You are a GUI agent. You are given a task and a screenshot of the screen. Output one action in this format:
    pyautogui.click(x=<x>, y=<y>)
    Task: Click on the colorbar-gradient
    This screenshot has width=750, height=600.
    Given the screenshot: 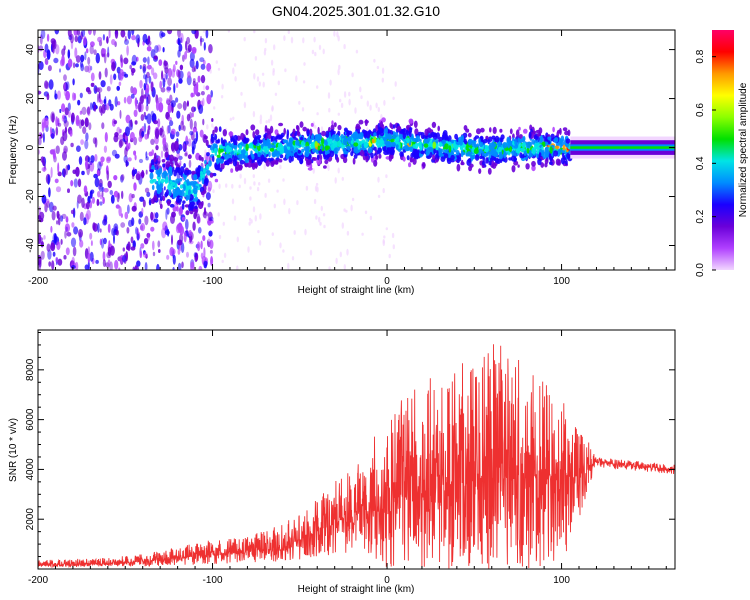 What is the action you would take?
    pyautogui.click(x=723, y=150)
    